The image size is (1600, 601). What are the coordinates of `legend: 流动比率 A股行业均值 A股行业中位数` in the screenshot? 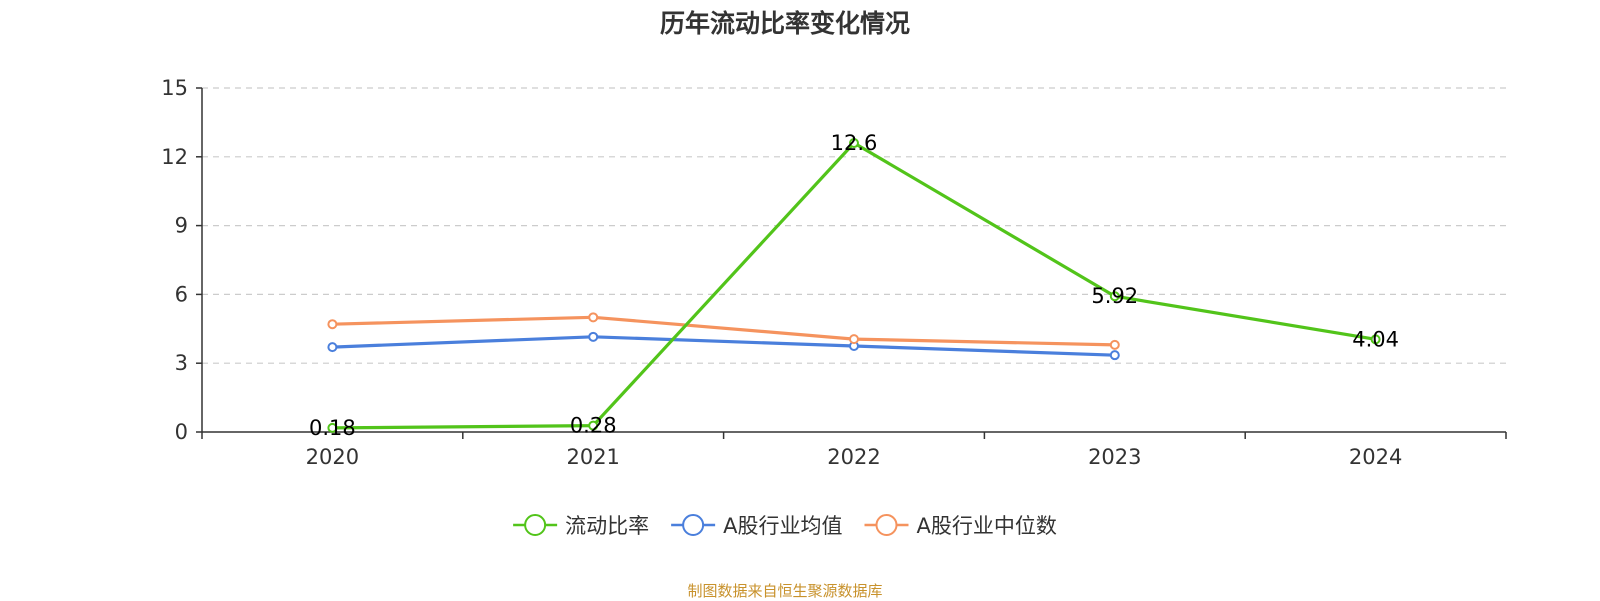 It's located at (785, 526).